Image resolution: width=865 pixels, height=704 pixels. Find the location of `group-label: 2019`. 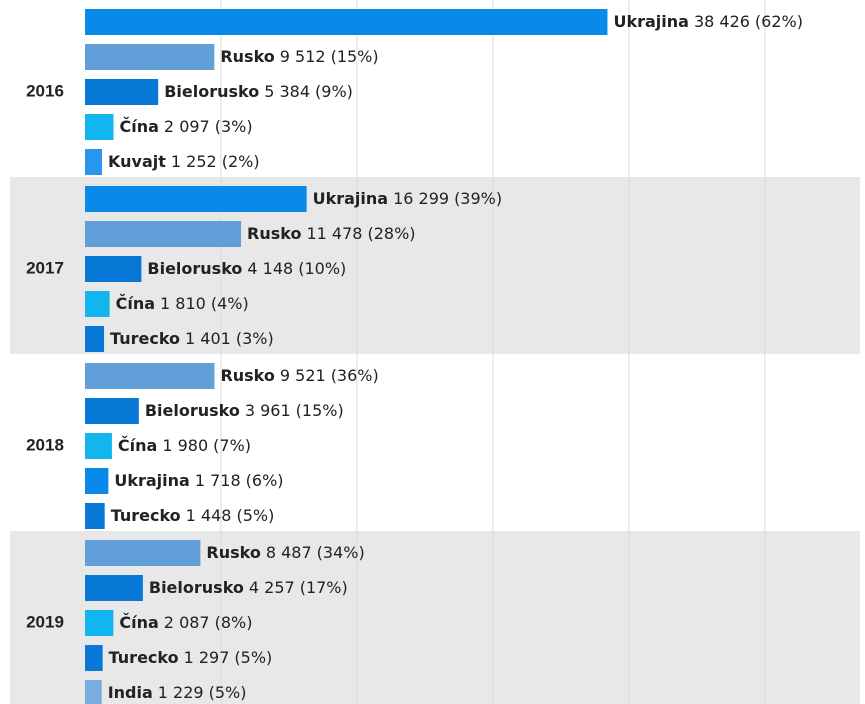

group-label: 2019 is located at coordinates (45, 621).